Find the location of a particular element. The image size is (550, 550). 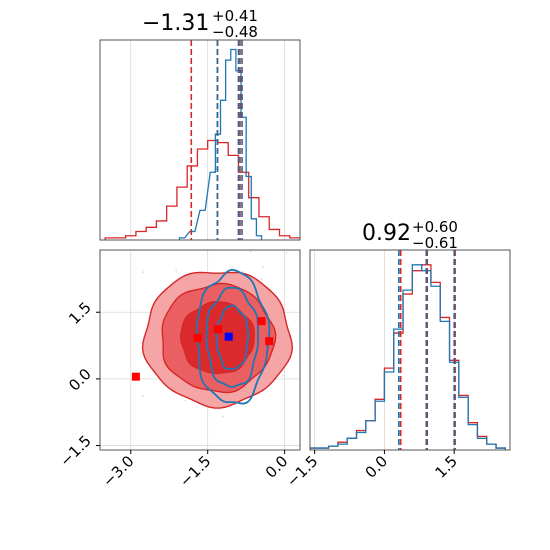

title-param-2: 0.92 +0.60 −0.61 is located at coordinates (410, 235).